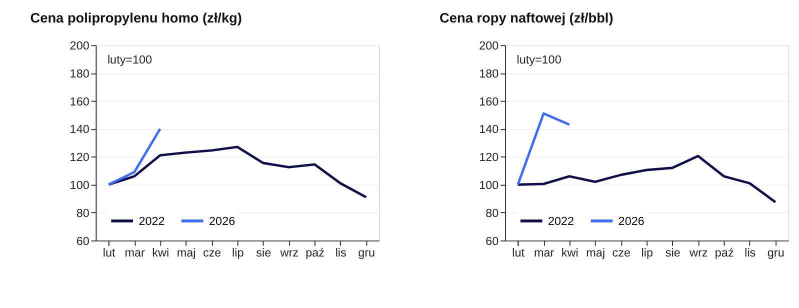 The height and width of the screenshot is (308, 799). What do you see at coordinates (527, 18) in the screenshot?
I see `chart-title: Cena ropy naftowej (zł/bbl)` at bounding box center [527, 18].